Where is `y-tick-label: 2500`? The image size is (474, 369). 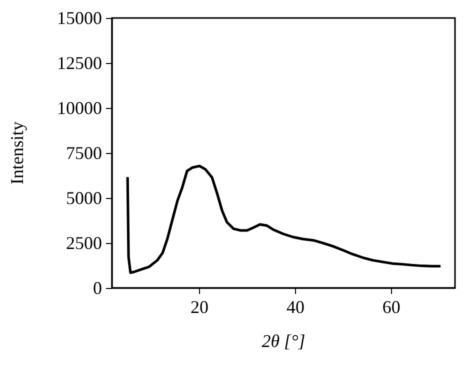
y-tick-label: 2500 is located at coordinates (84, 243).